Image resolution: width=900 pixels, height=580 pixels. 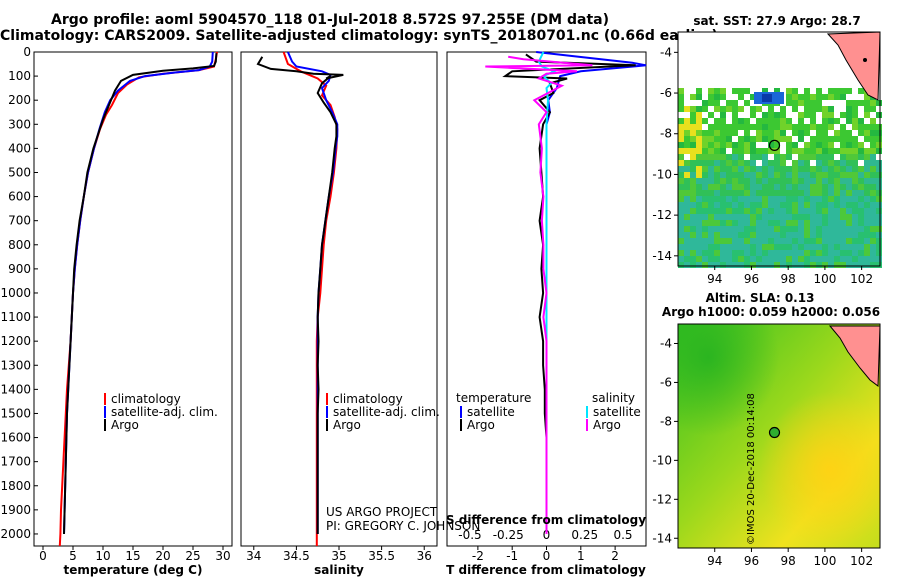 I want to click on y-tick-label: 100, so click(x=19, y=76).